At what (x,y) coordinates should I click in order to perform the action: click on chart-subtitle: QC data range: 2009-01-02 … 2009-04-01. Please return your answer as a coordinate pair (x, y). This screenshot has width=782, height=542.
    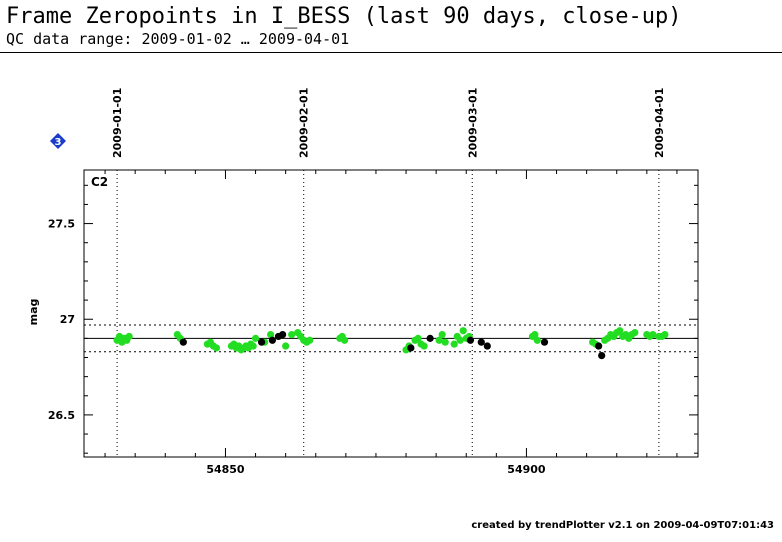
    Looking at the image, I should click on (178, 39).